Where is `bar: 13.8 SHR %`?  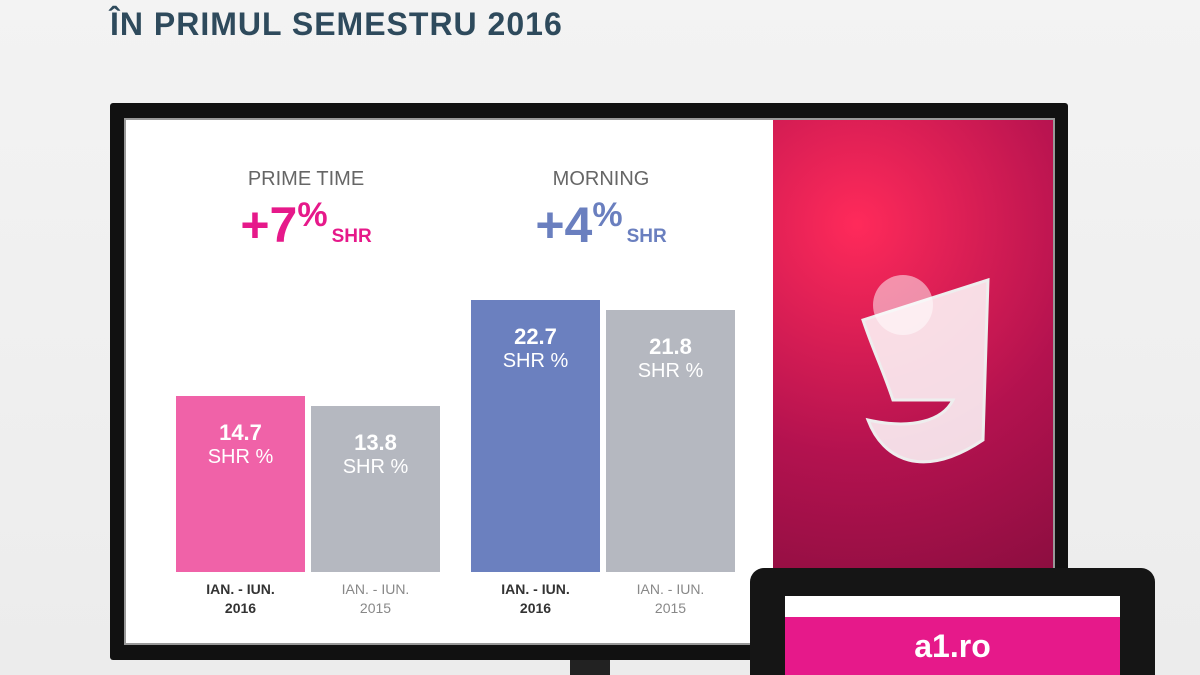 bar: 13.8 SHR % is located at coordinates (375, 489).